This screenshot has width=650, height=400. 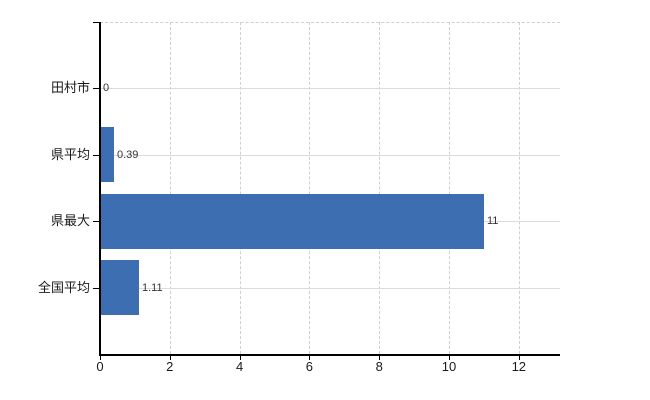 I want to click on value-label: 0, so click(x=106, y=88).